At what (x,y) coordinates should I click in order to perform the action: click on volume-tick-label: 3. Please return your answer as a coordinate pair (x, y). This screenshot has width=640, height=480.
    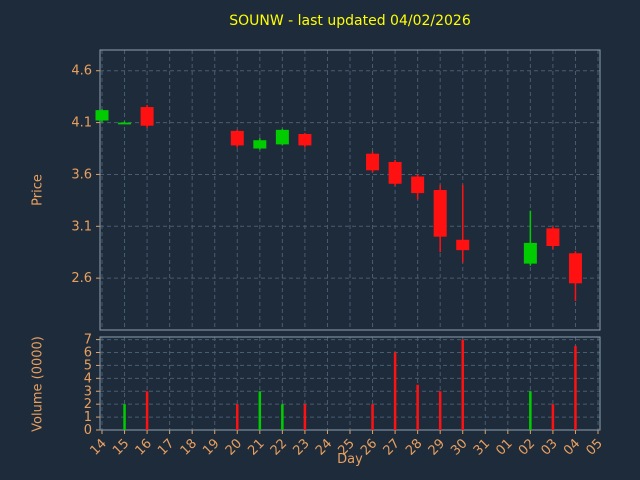
    Looking at the image, I should click on (88, 391).